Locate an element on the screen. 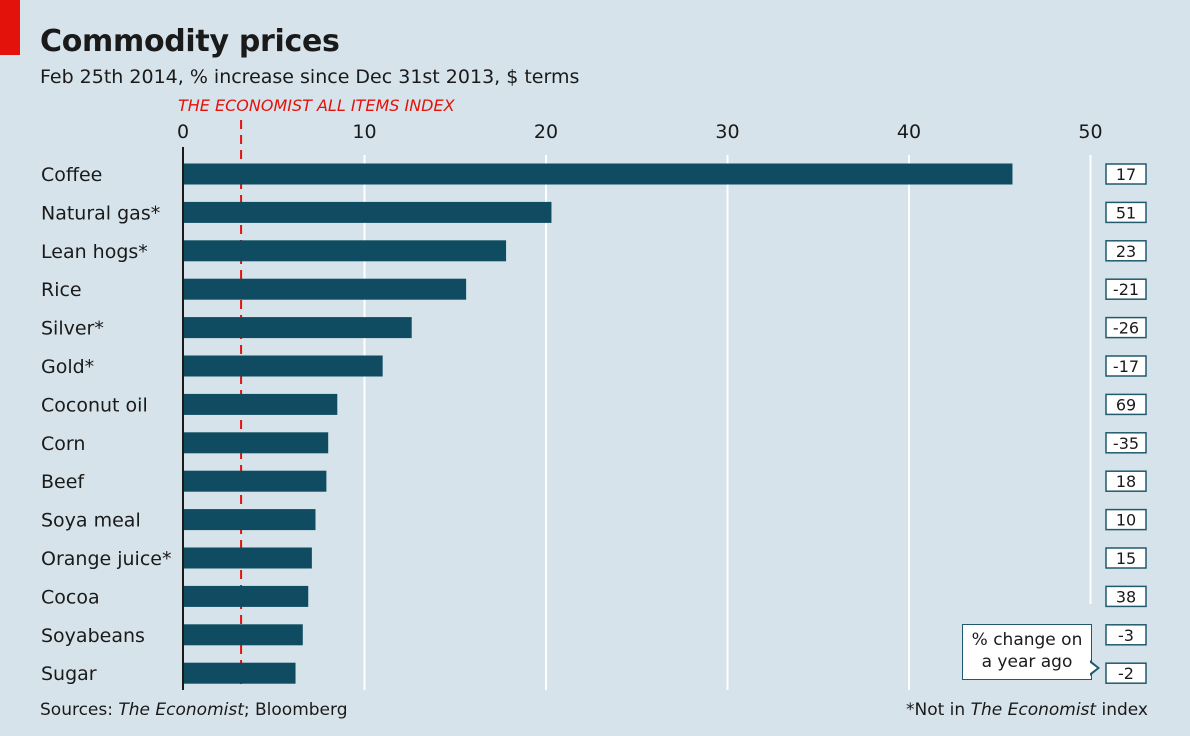 The height and width of the screenshot is (736, 1190). year-ago-value-coconut-oil: 69 is located at coordinates (1126, 404).